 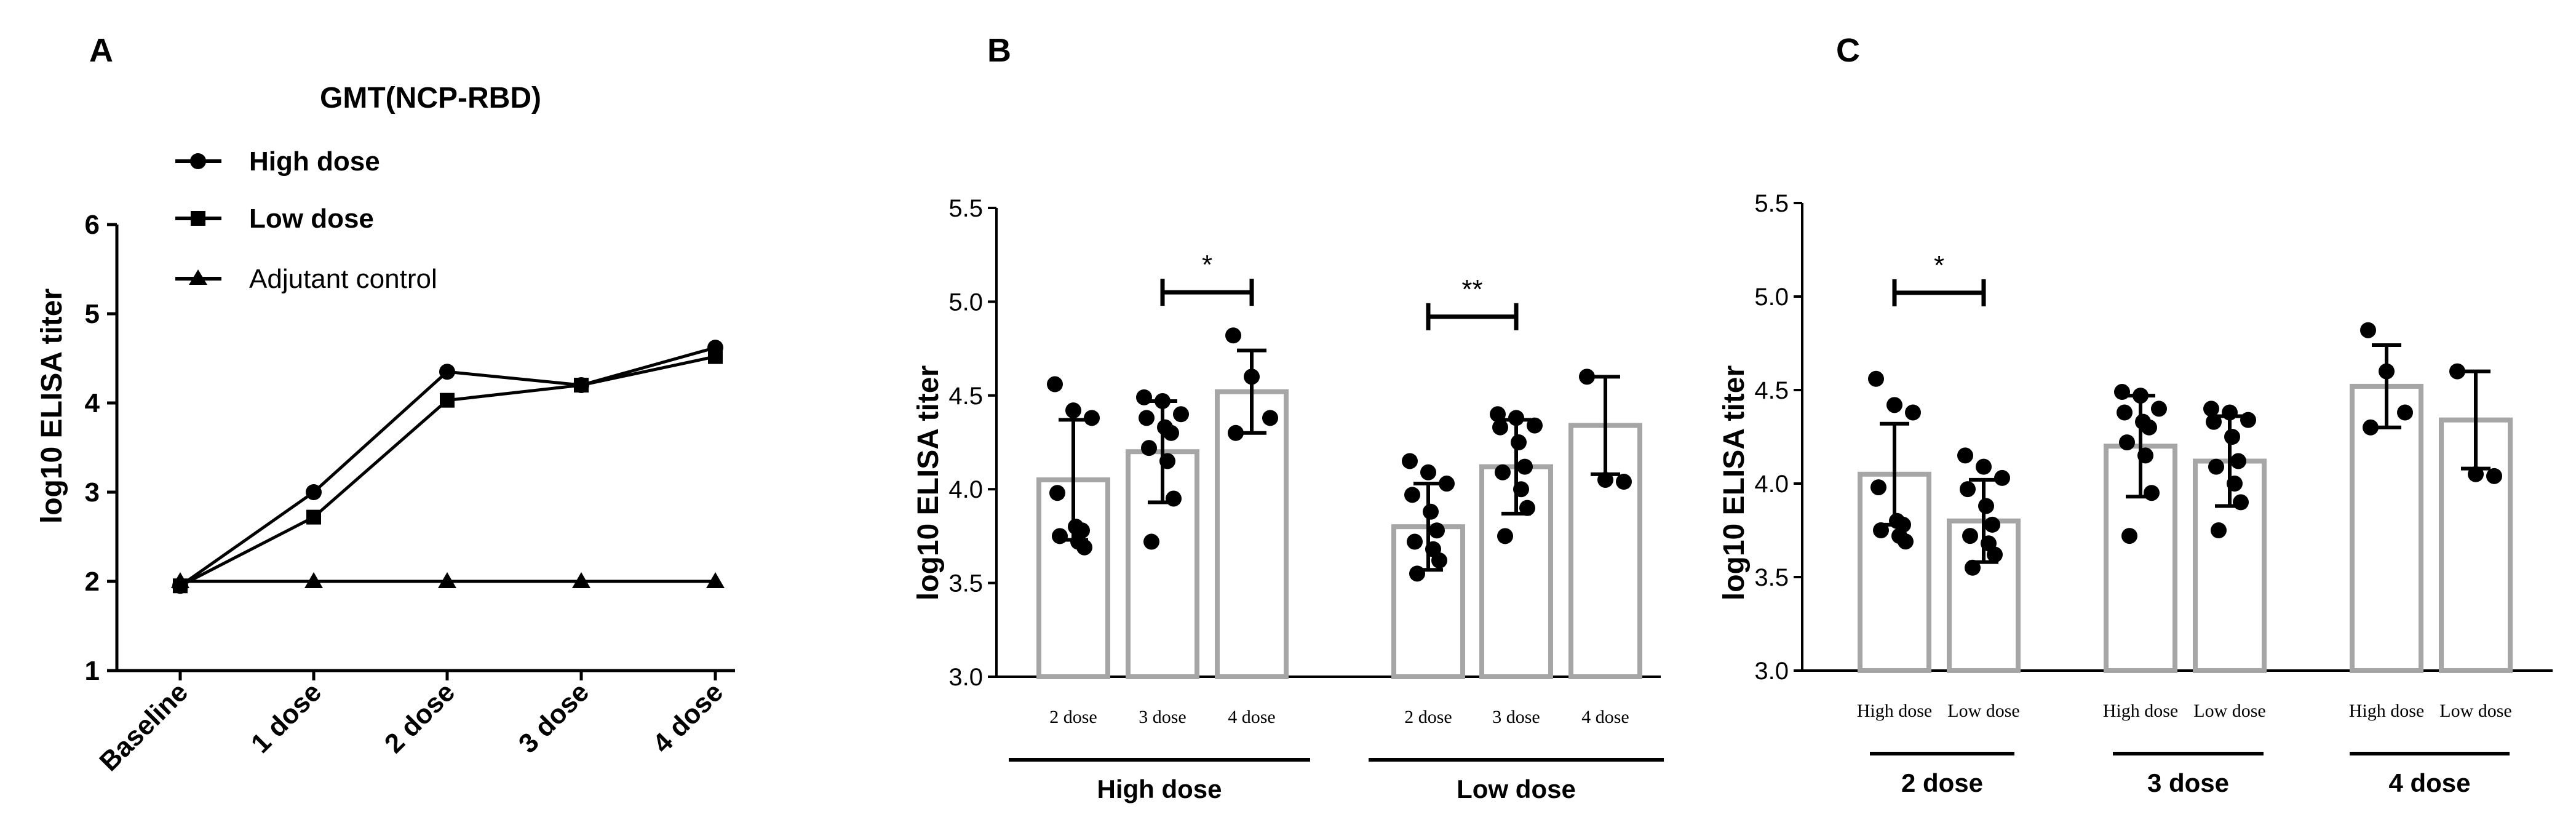 I want to click on y-tick-label: 2, so click(x=92, y=582).